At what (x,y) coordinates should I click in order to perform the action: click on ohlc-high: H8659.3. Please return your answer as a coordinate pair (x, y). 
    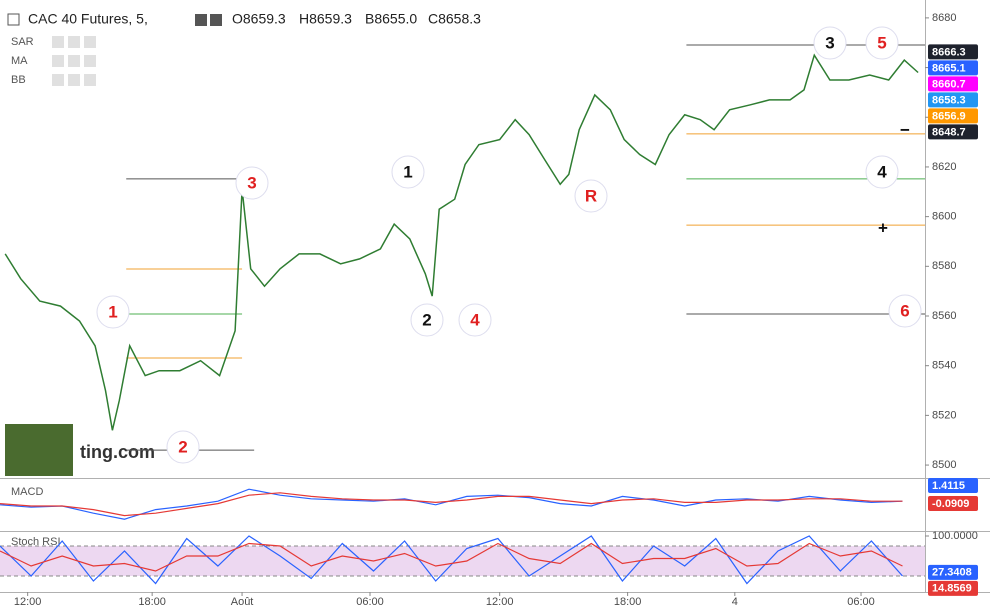
    Looking at the image, I should click on (325, 19).